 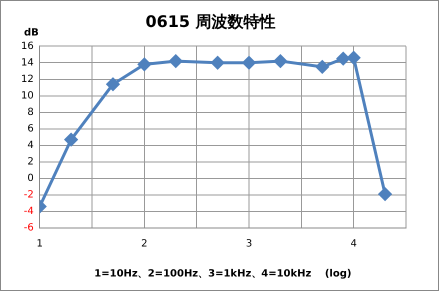 What do you see at coordinates (29, 212) in the screenshot?
I see `y-tick-label: -4` at bounding box center [29, 212].